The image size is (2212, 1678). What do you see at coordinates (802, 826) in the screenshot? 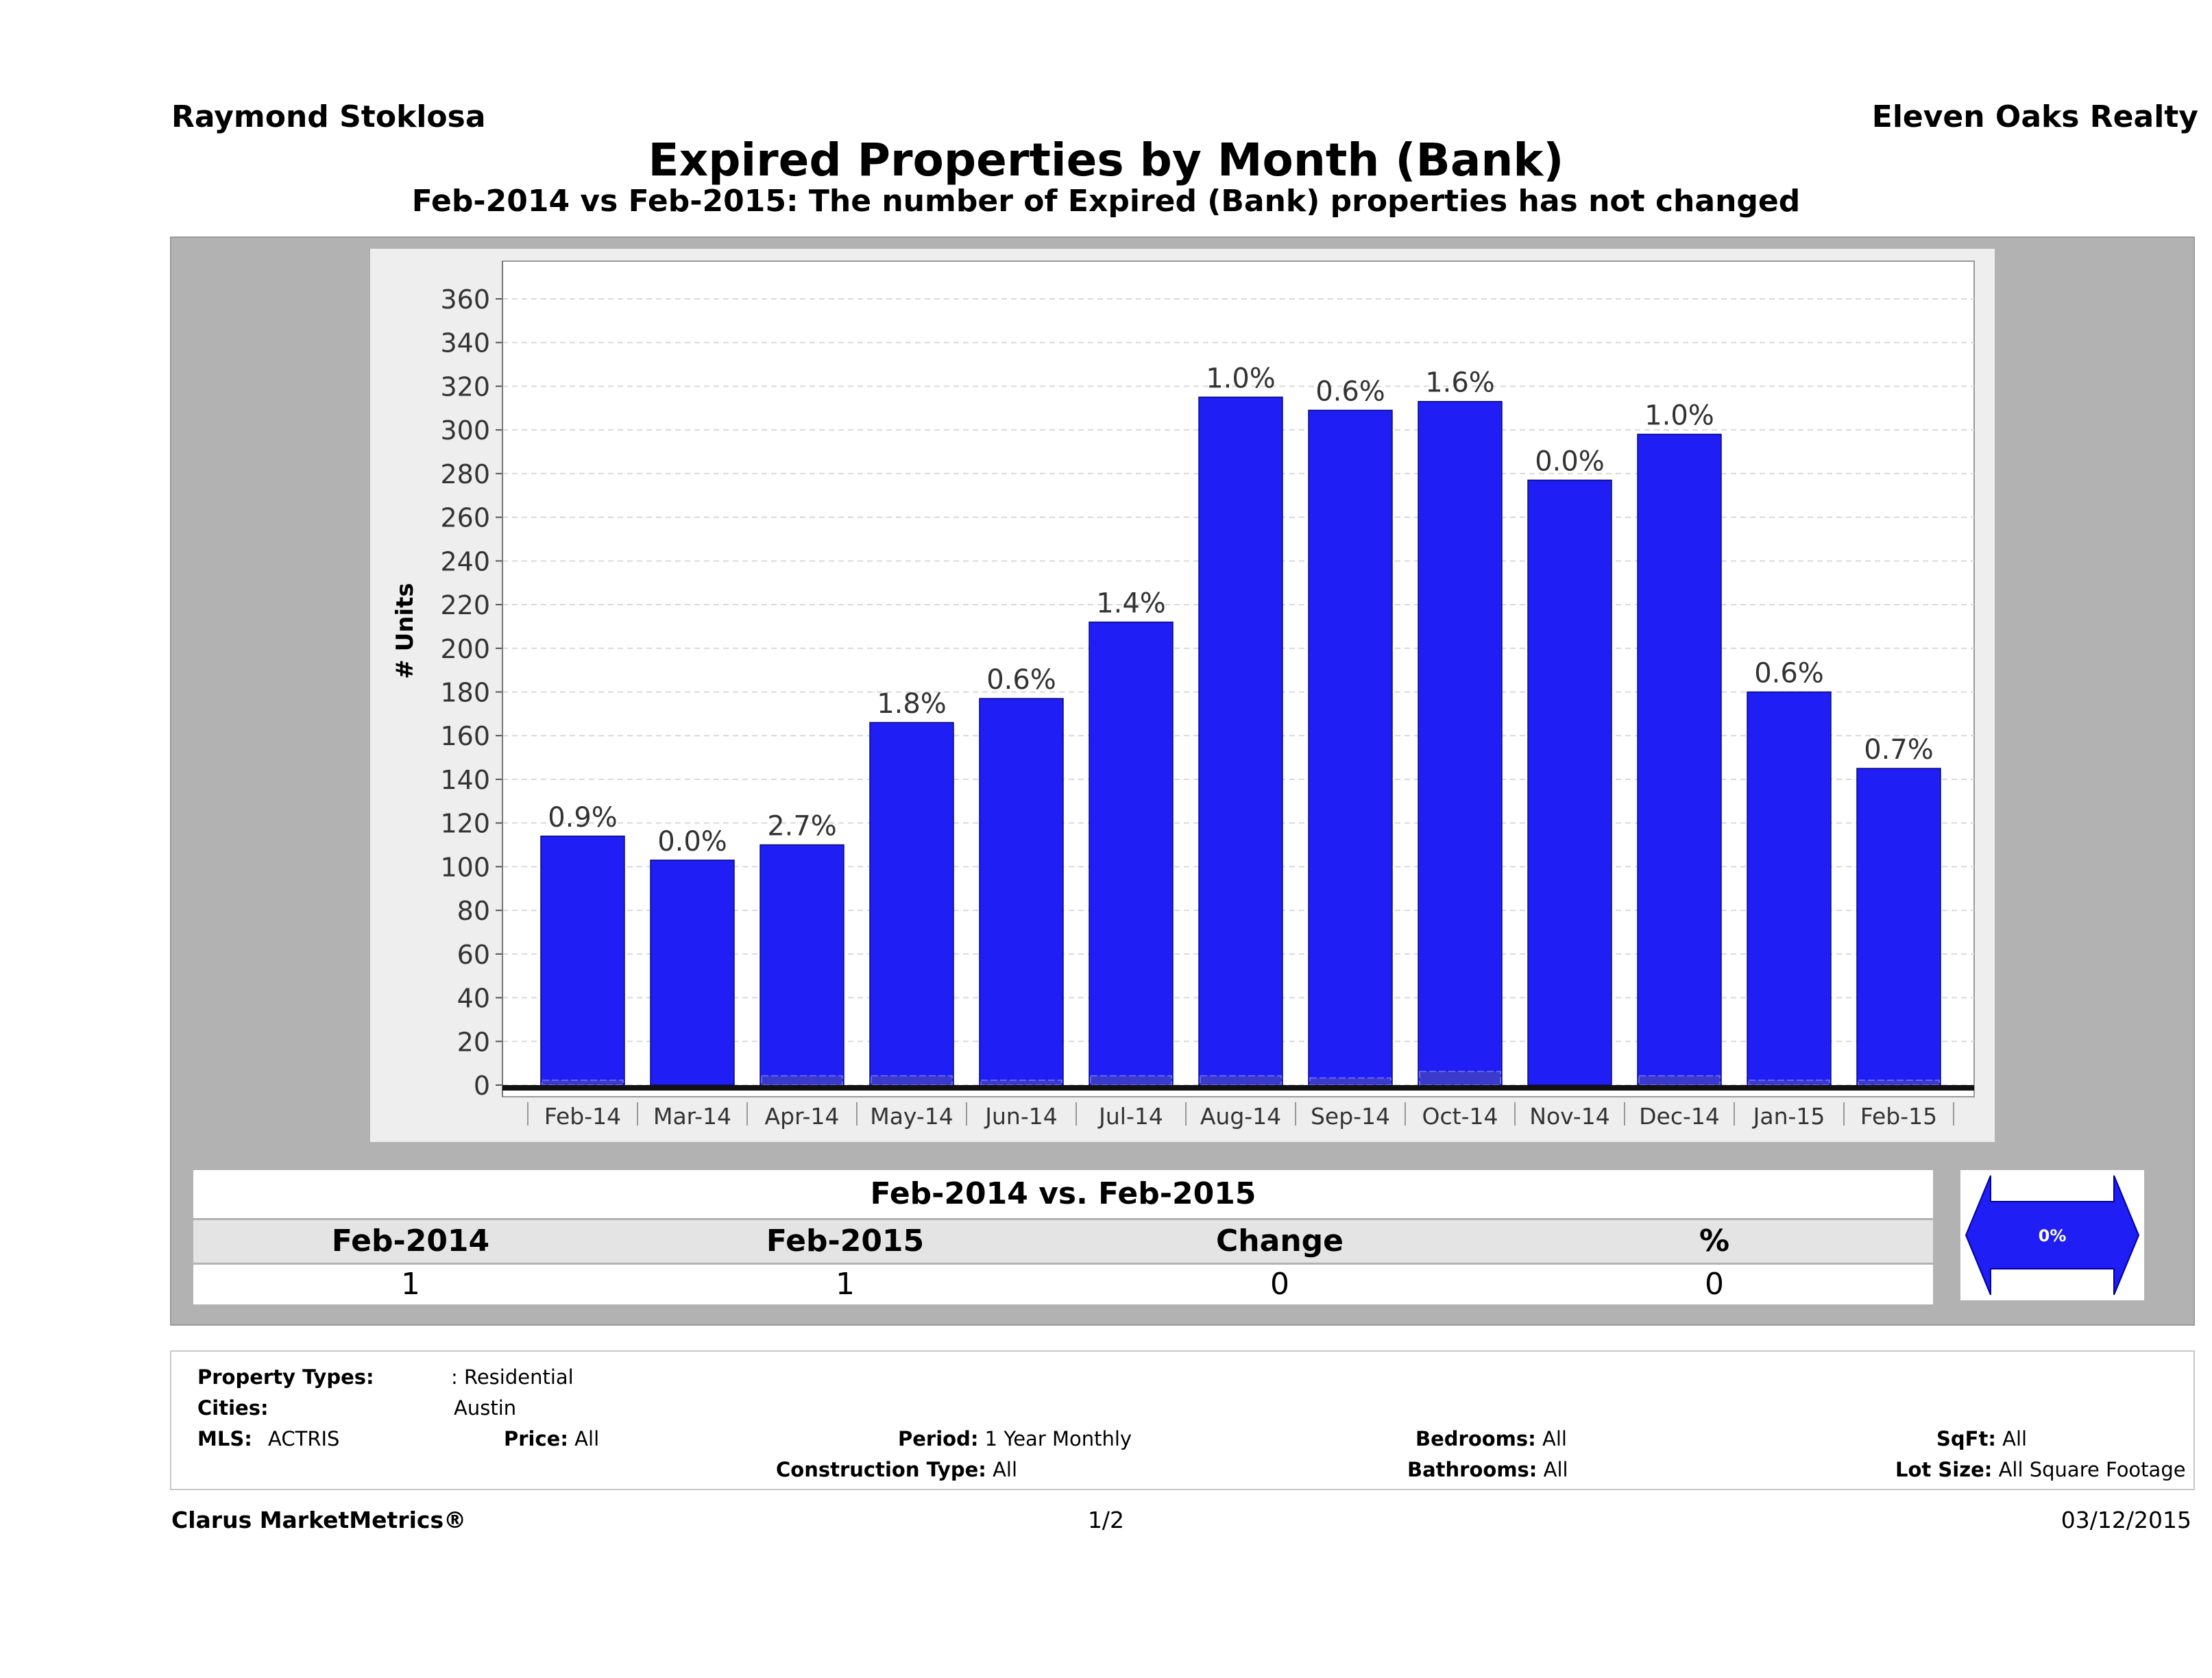
I see `data-label: 2.7%` at bounding box center [802, 826].